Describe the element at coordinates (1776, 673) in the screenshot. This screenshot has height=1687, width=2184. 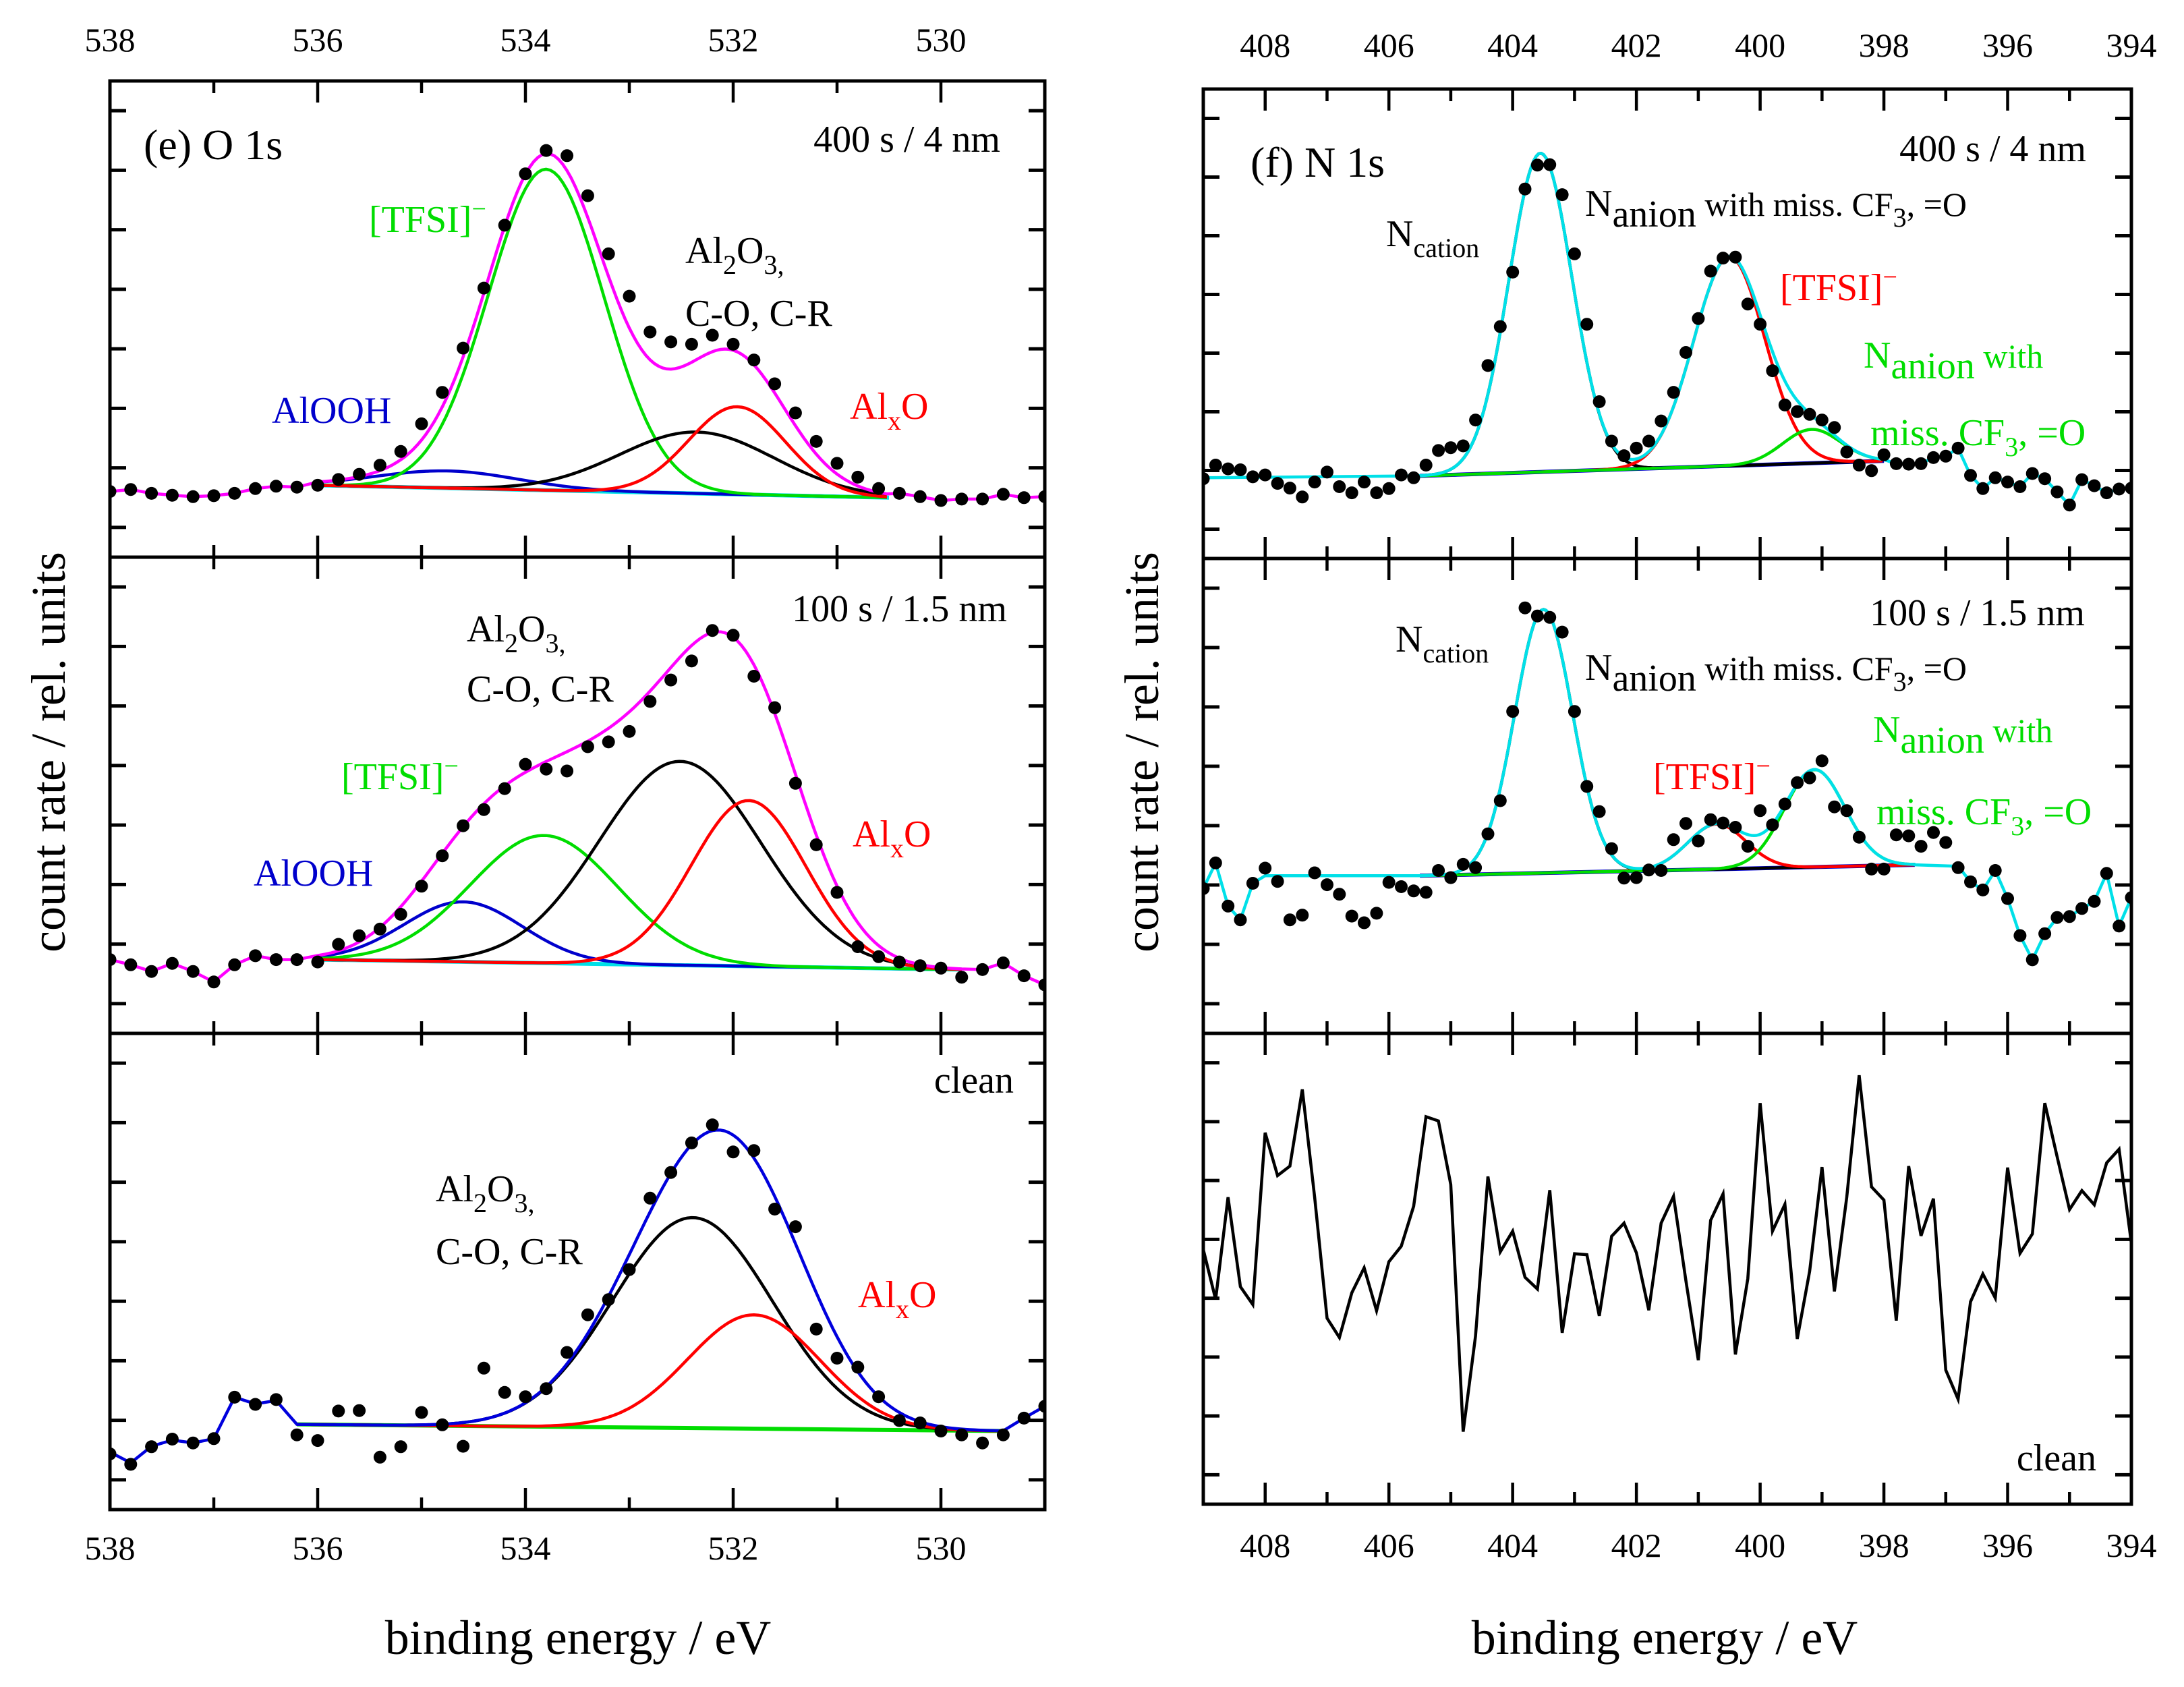
I see `label-nanion-miss-f2: Nanion with miss. CF3, =O` at that location.